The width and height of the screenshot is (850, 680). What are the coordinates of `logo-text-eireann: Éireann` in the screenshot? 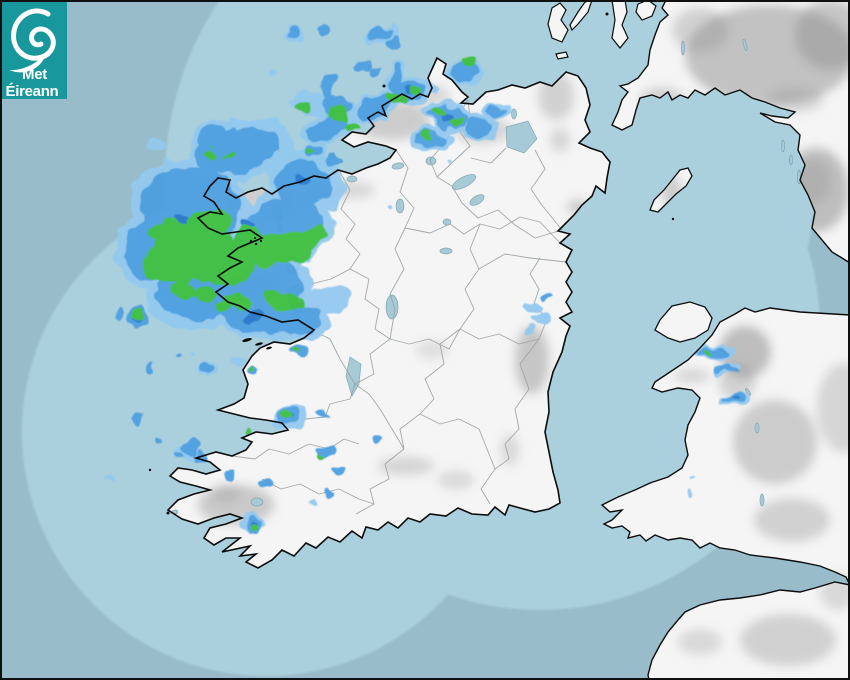 It's located at (32, 91).